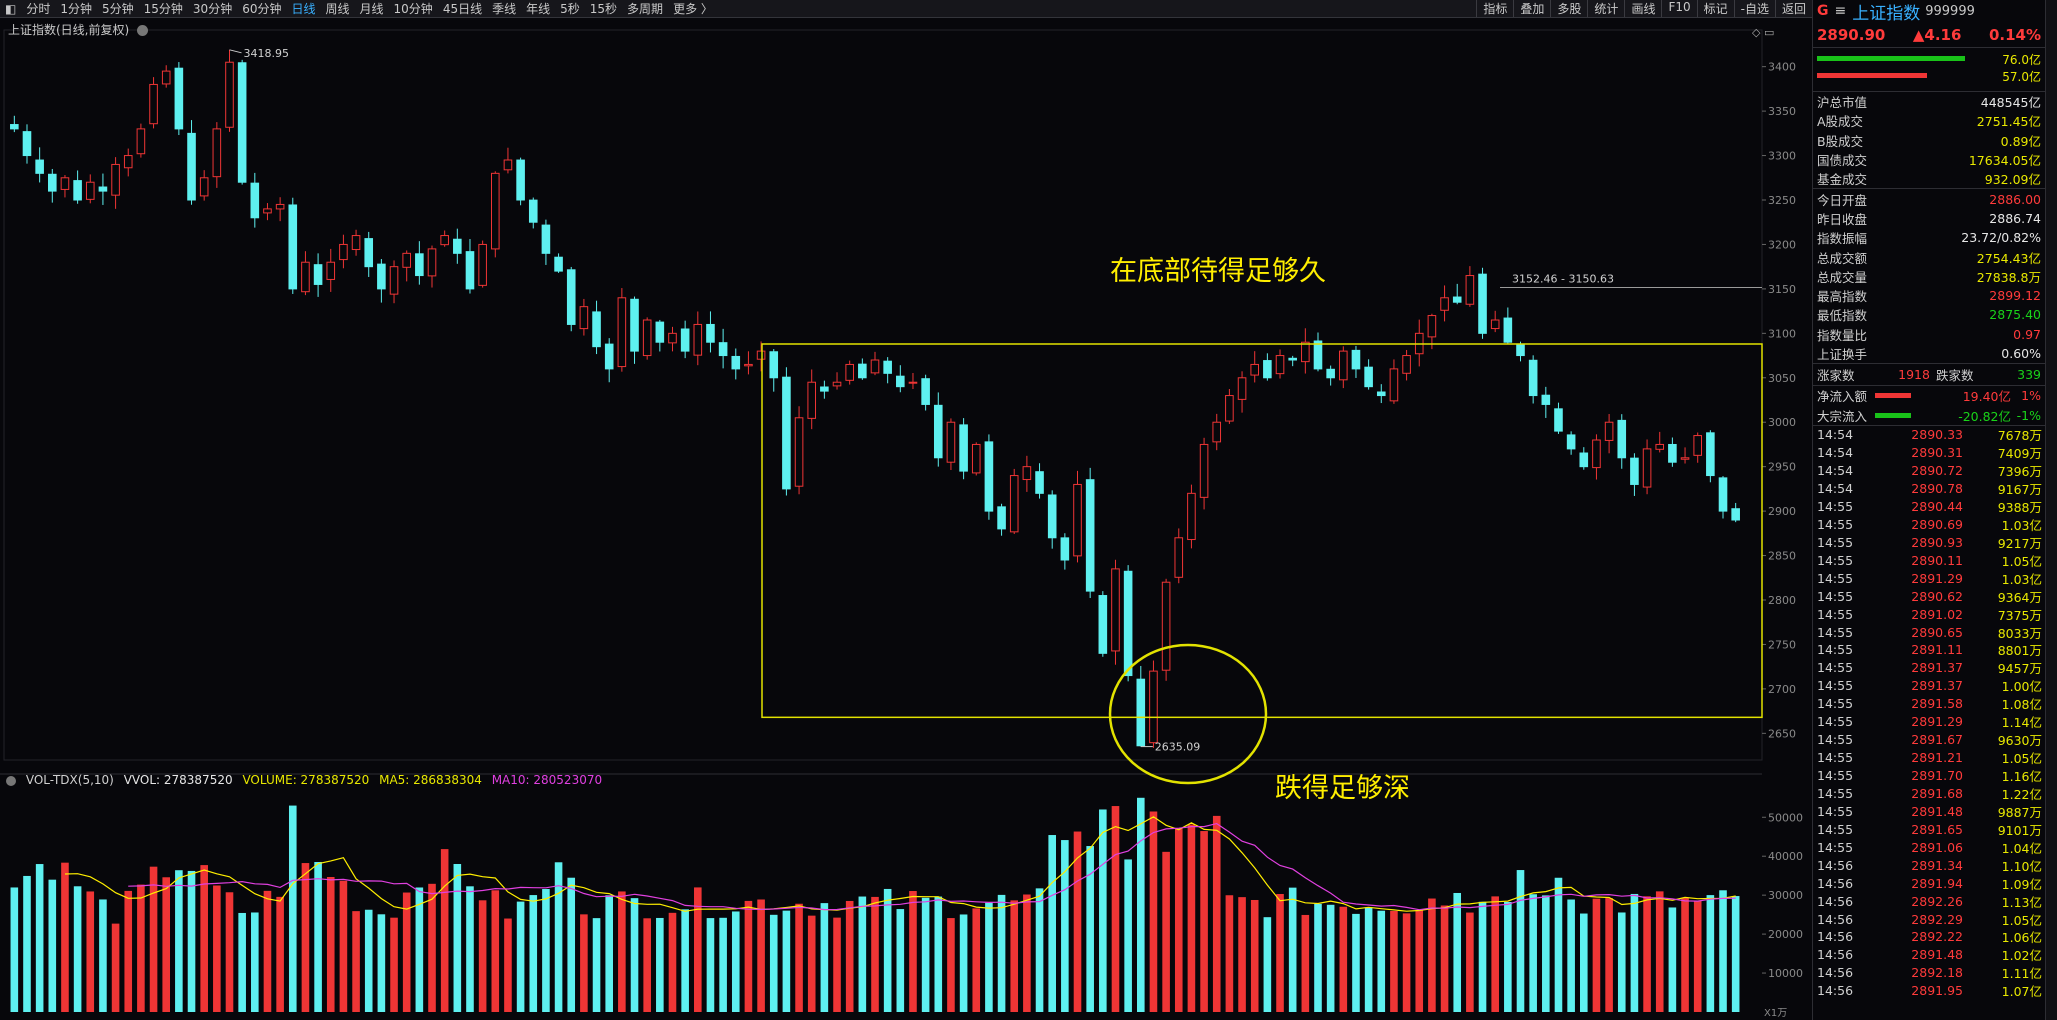 This screenshot has height=1020, width=2057. I want to click on toolbar-button: 返回, so click(1793, 8).